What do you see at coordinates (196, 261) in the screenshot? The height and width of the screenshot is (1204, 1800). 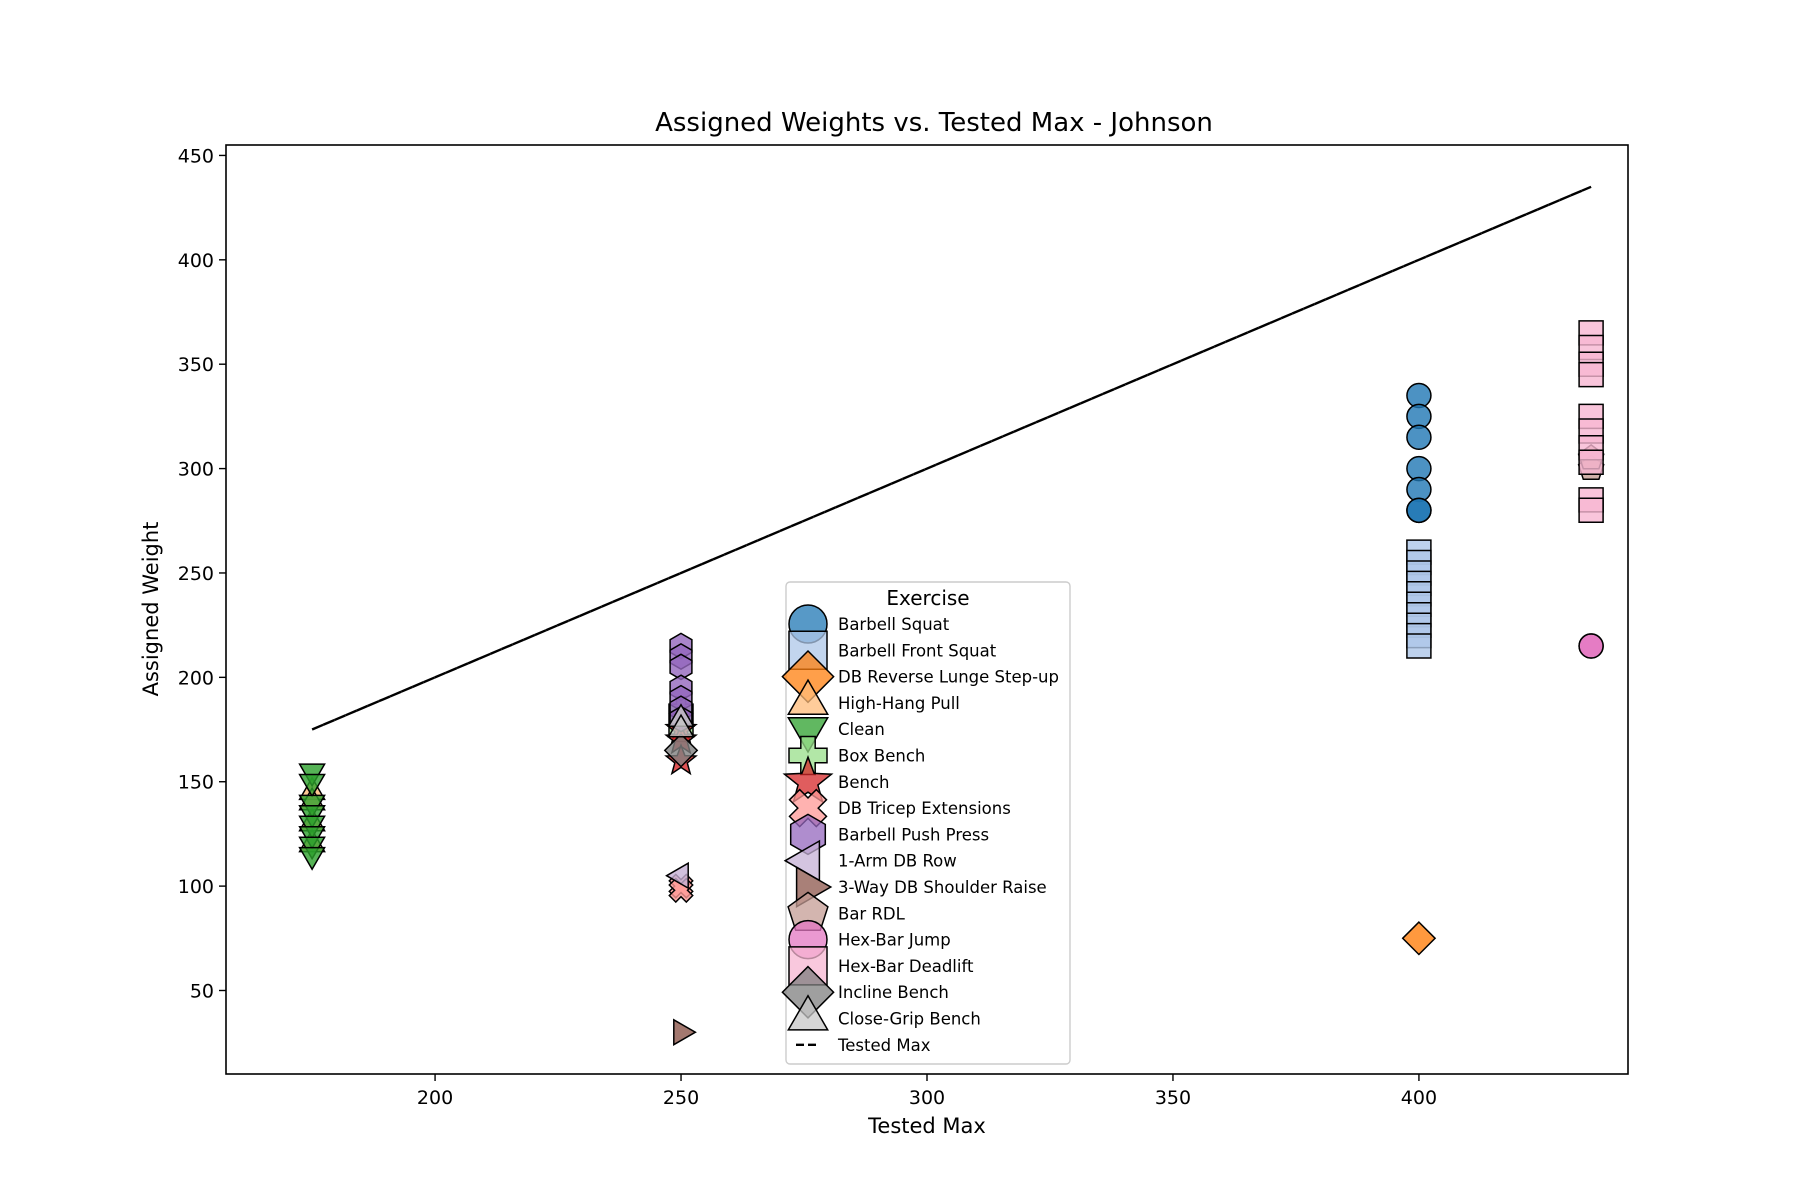 I see `y-tick-label: 400` at bounding box center [196, 261].